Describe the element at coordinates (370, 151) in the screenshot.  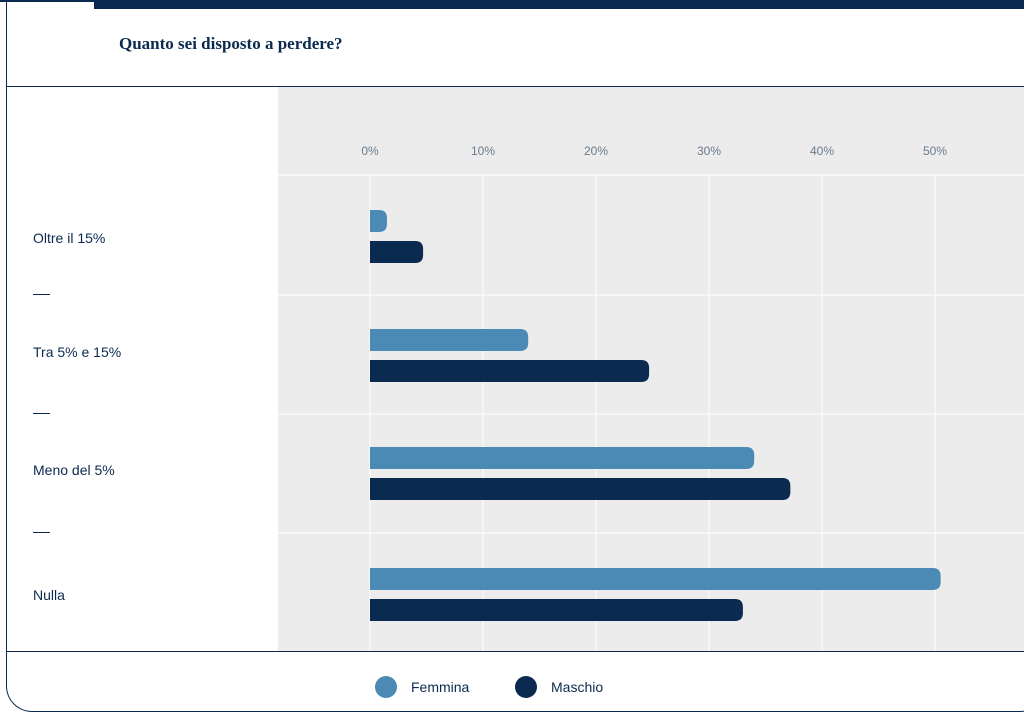
I see `x-tick-label: 0%` at that location.